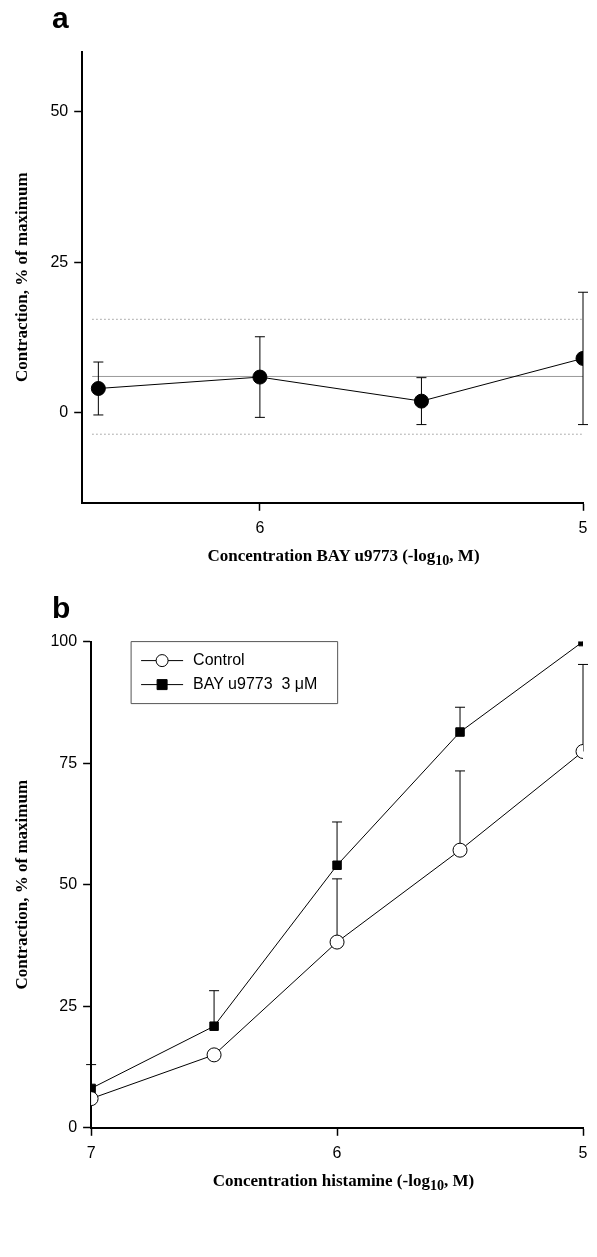 This screenshot has width=597, height=1257. What do you see at coordinates (343, 1183) in the screenshot?
I see `x-axis-title: Concentration histamine (-log$_{10}$, M)` at bounding box center [343, 1183].